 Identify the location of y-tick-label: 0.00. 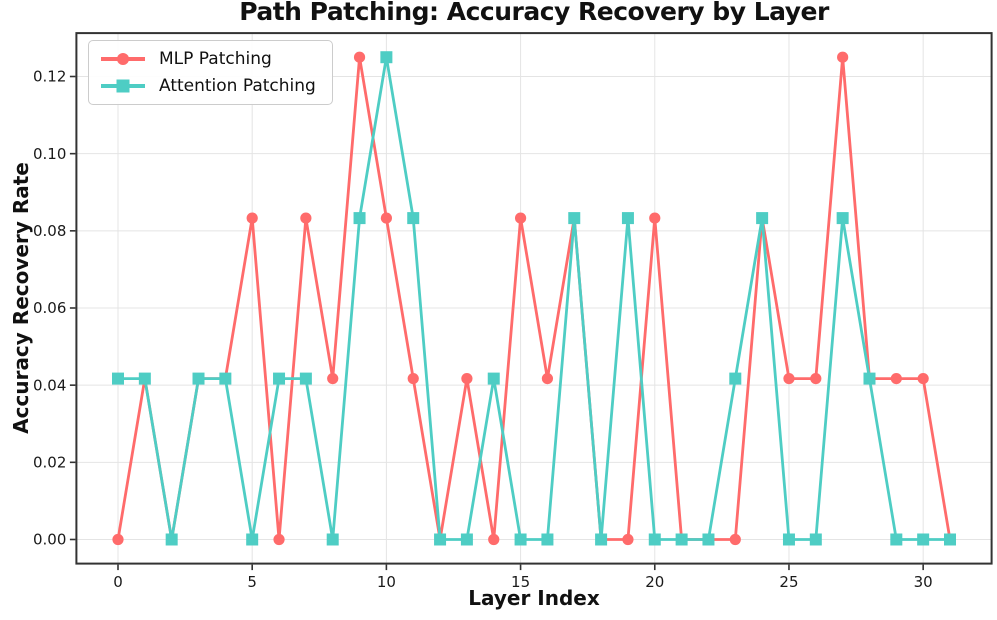
(49, 540).